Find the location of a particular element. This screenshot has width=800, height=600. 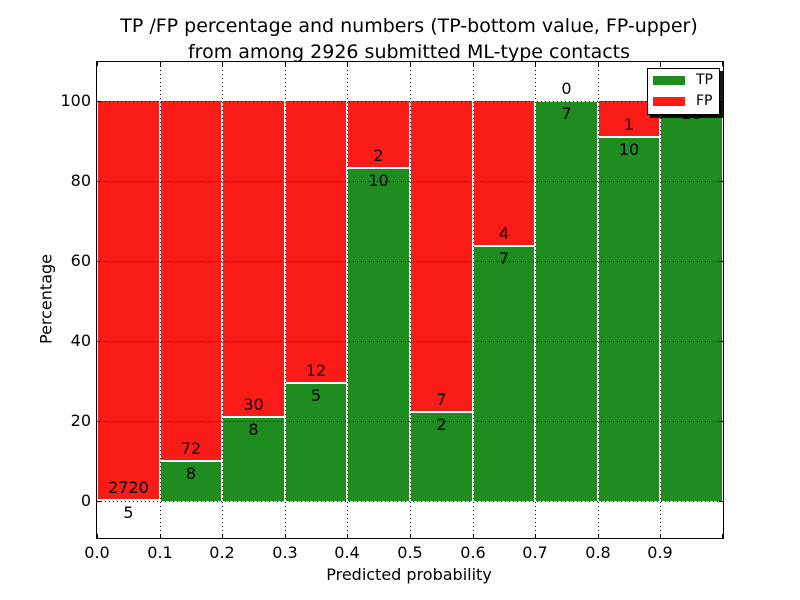

tp-color-swatch is located at coordinates (669, 80).